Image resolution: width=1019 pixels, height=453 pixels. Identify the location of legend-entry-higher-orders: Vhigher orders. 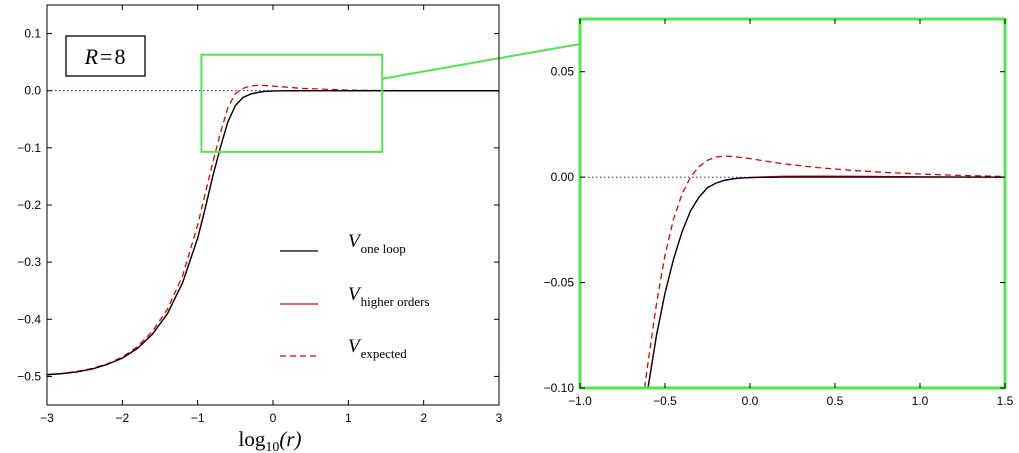
(389, 296).